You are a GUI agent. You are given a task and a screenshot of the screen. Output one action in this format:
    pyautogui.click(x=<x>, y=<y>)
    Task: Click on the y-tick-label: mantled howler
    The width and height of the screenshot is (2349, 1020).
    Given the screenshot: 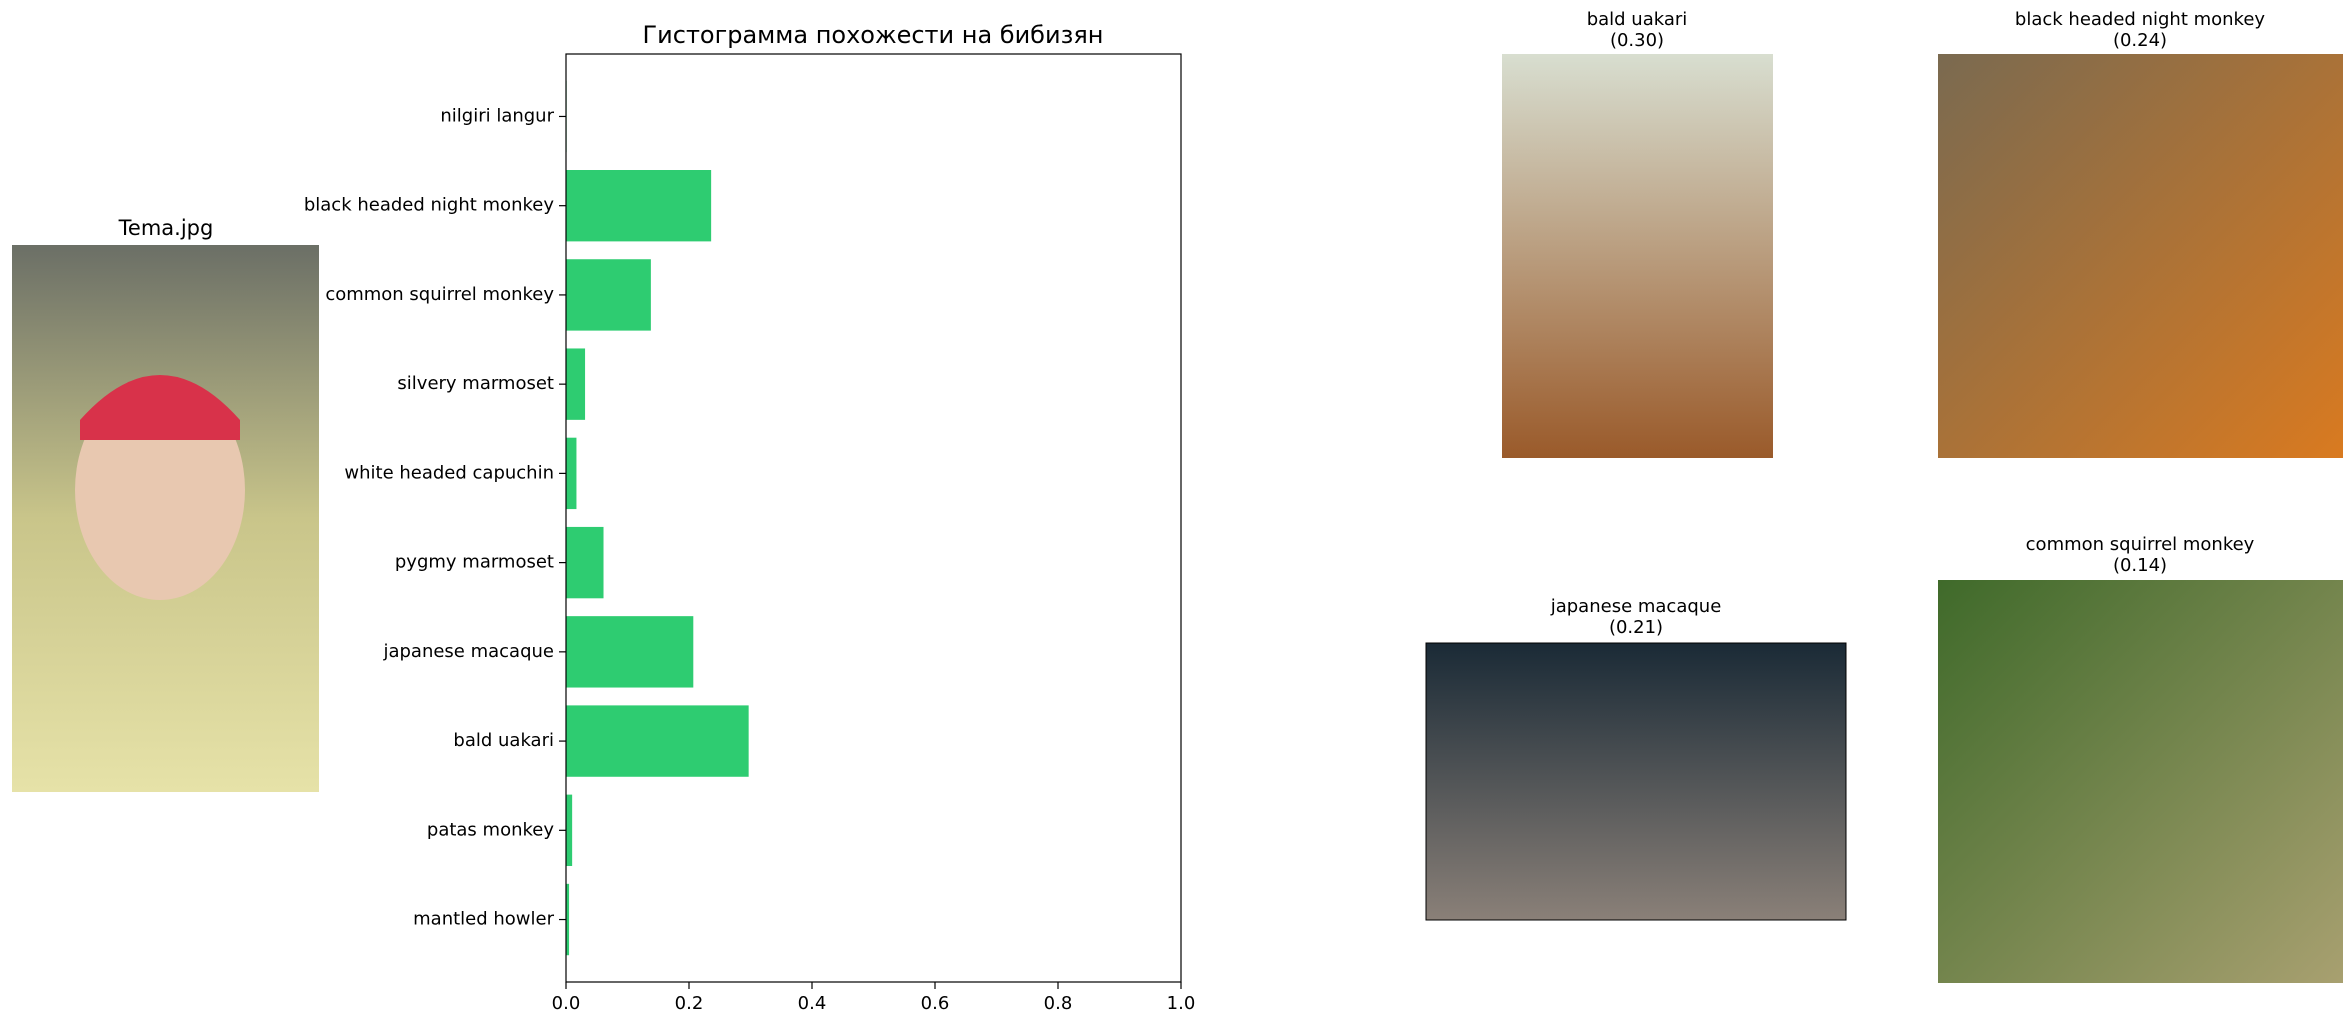 What is the action you would take?
    pyautogui.click(x=483, y=919)
    